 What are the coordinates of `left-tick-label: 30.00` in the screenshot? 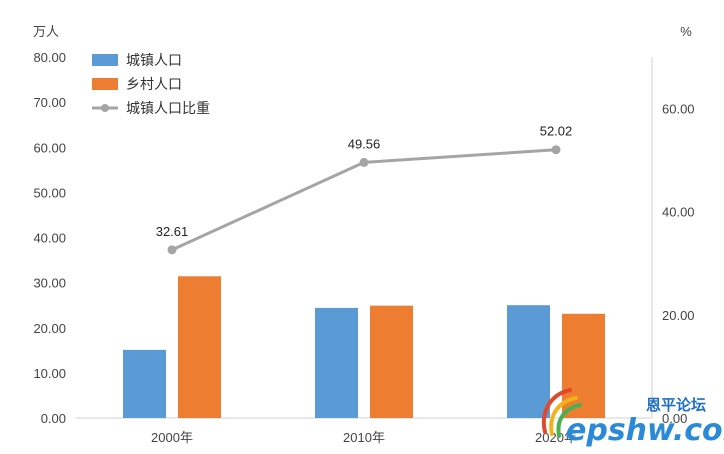 It's located at (49, 283).